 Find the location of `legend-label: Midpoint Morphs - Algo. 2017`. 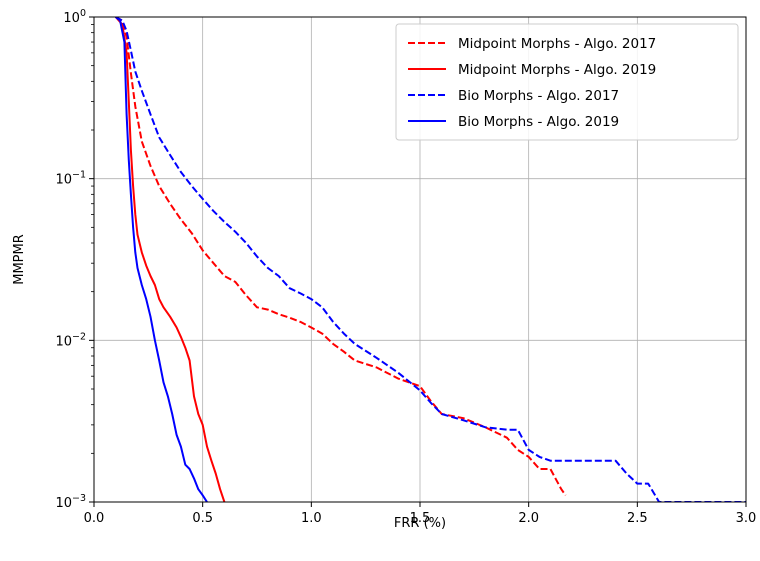

legend-label: Midpoint Morphs - Algo. 2017 is located at coordinates (557, 44).